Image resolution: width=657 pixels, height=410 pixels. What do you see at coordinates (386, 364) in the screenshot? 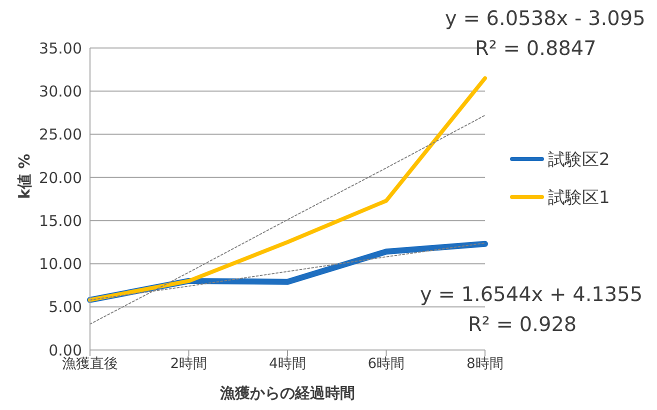
I see `x-tick-label: 6時間` at bounding box center [386, 364].